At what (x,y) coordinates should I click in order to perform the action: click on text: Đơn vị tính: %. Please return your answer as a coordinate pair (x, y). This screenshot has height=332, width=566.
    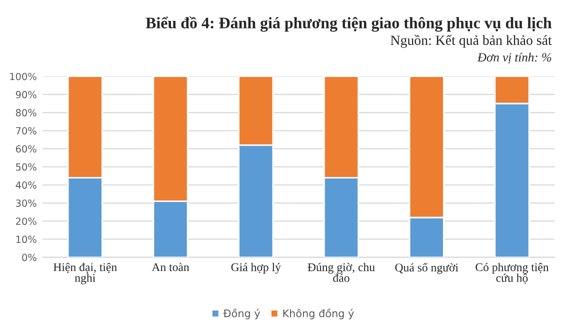
    Looking at the image, I should click on (514, 58).